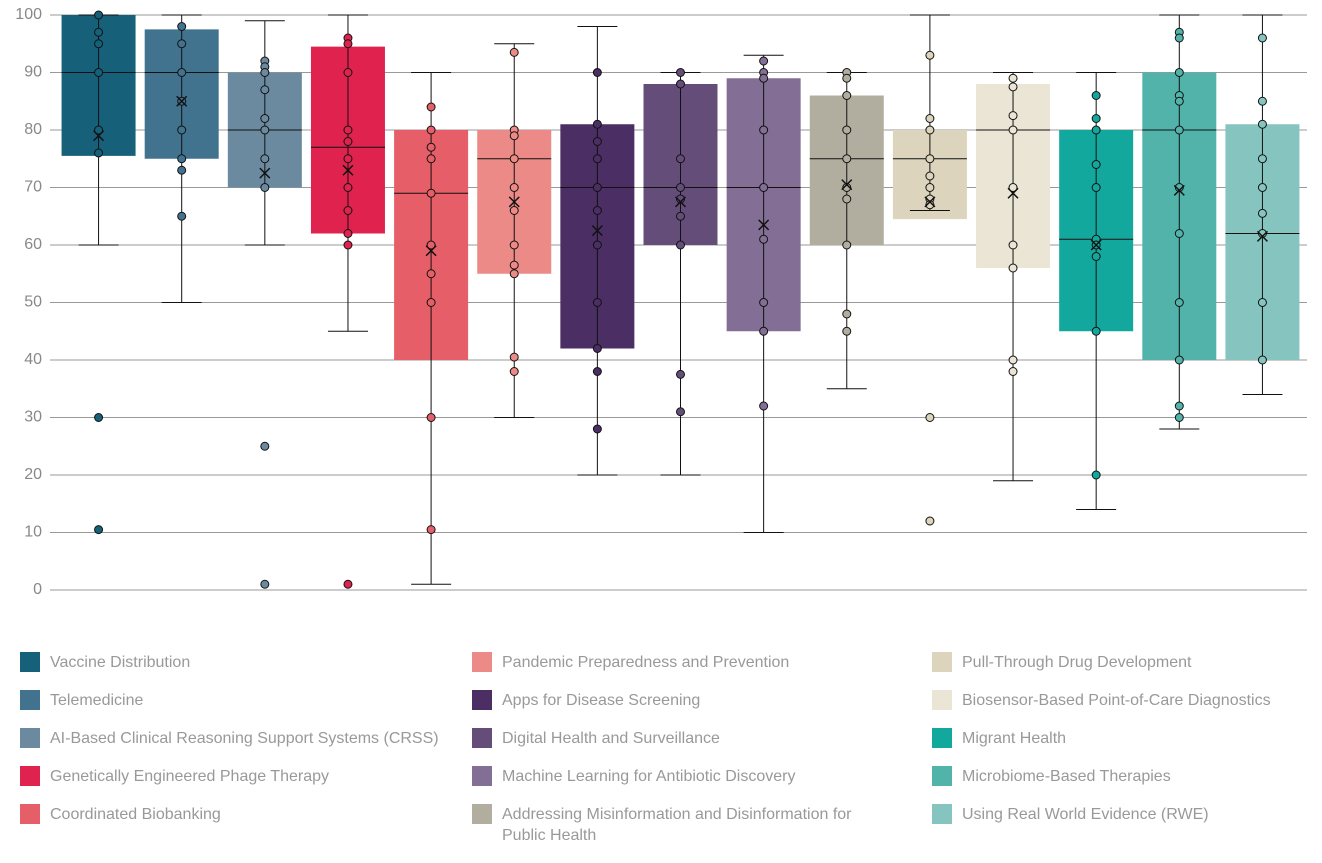  What do you see at coordinates (33, 417) in the screenshot?
I see `y-tick-label: 30` at bounding box center [33, 417].